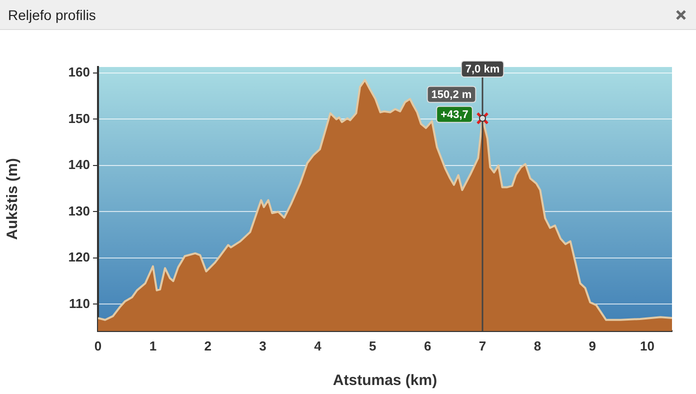 This screenshot has width=696, height=394. What do you see at coordinates (538, 346) in the screenshot?
I see `x-tick-label: 8` at bounding box center [538, 346].